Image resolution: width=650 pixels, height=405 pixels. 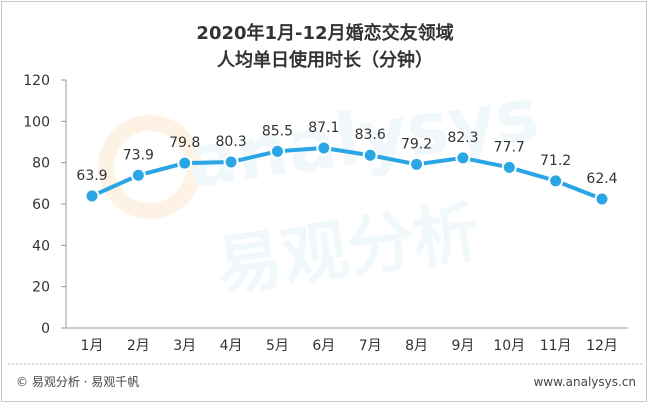 What do you see at coordinates (462, 138) in the screenshot?
I see `data-label: 82.3` at bounding box center [462, 138].